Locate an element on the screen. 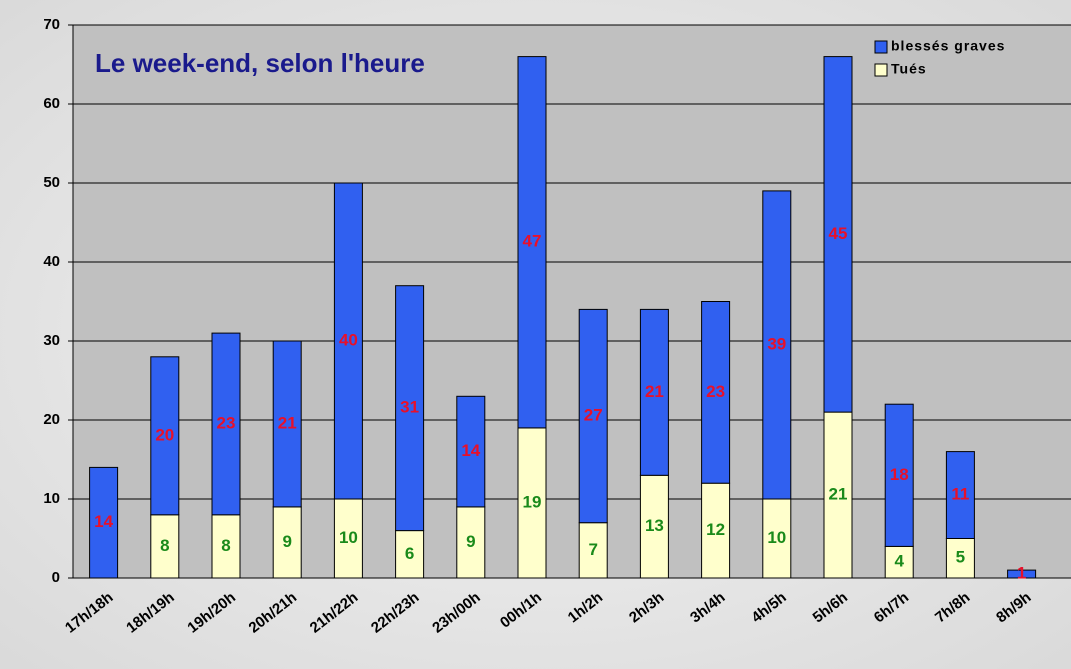 The width and height of the screenshot is (1071, 669). data-label: 4 is located at coordinates (899, 561).